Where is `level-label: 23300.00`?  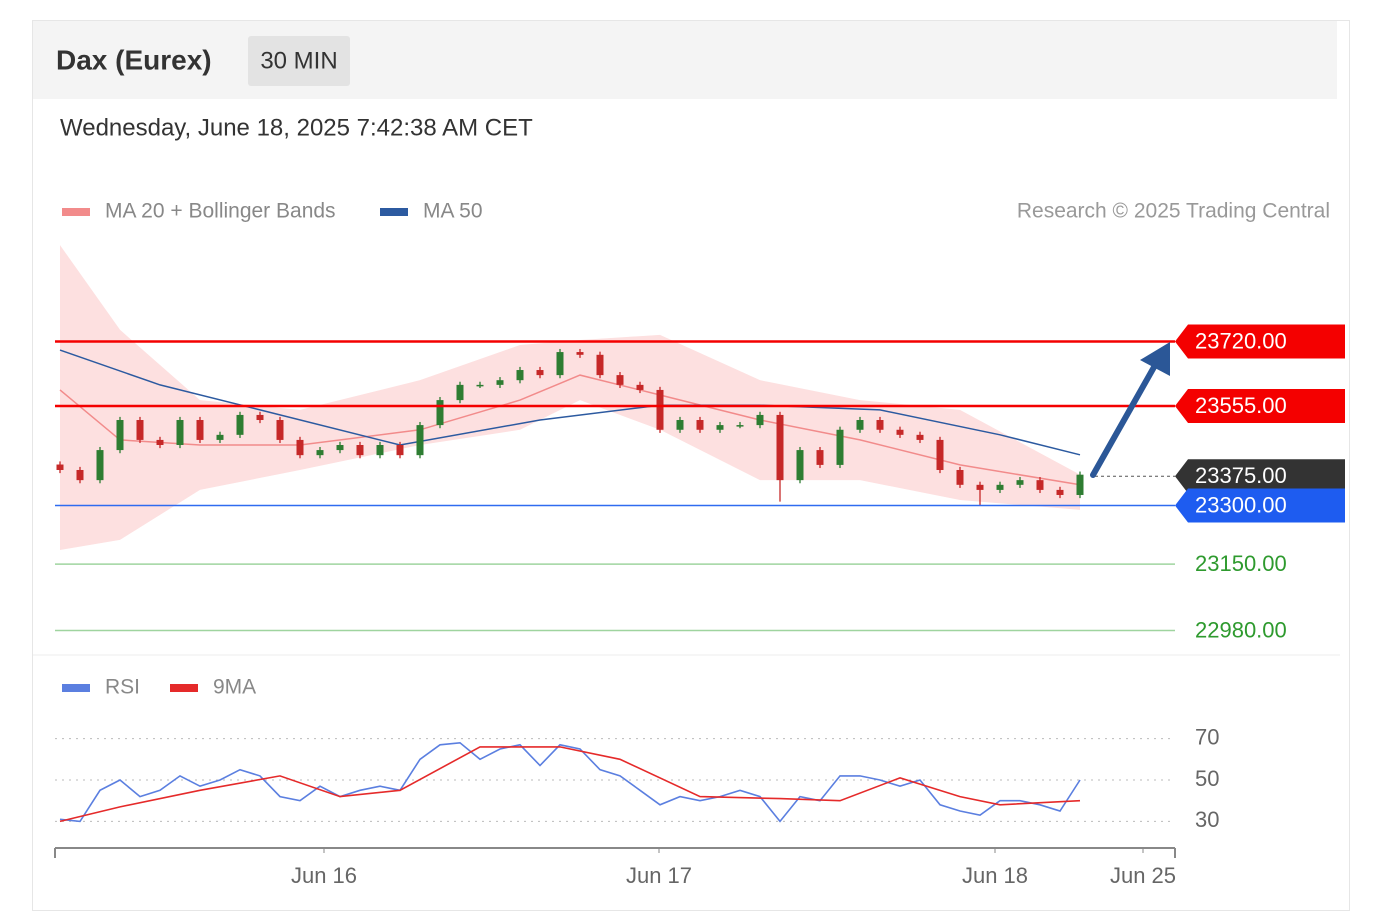
level-label: 23300.00 is located at coordinates (1241, 504).